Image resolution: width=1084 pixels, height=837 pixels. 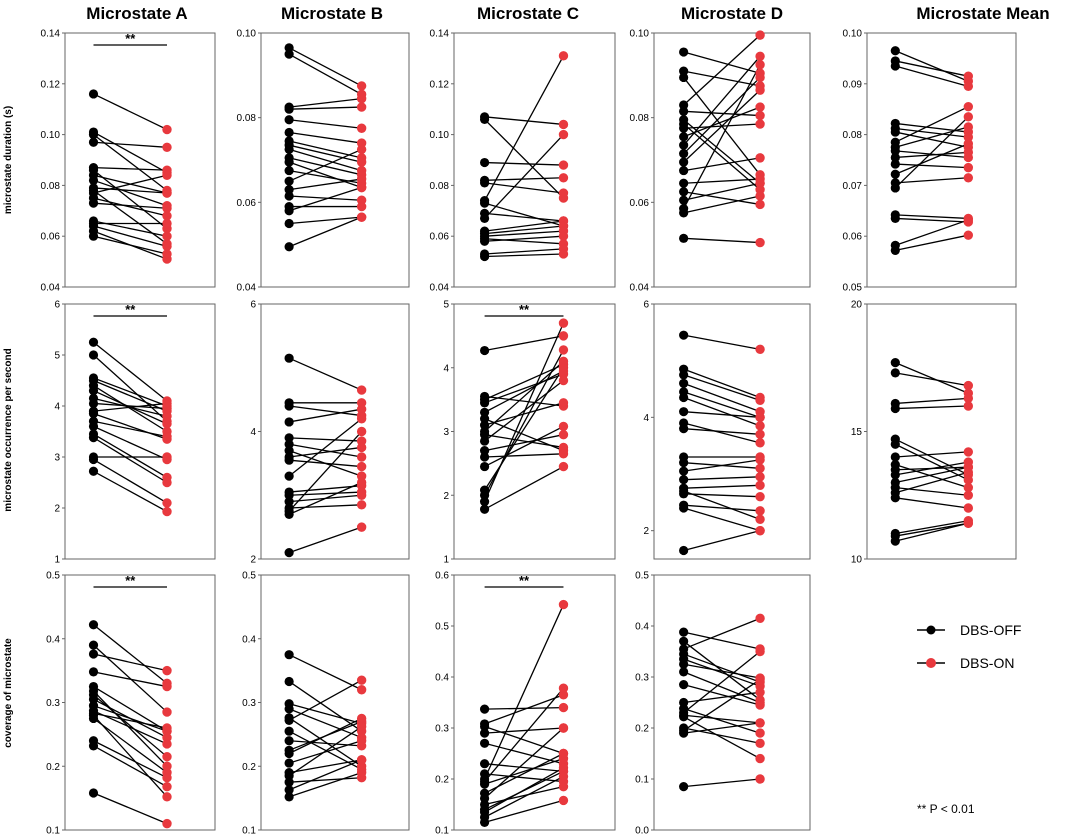 What do you see at coordinates (930, 161) in the screenshot?
I see `panel-r0-c4: 0.05 0.06 0.07 0.08 0.09 0.10` at bounding box center [930, 161].